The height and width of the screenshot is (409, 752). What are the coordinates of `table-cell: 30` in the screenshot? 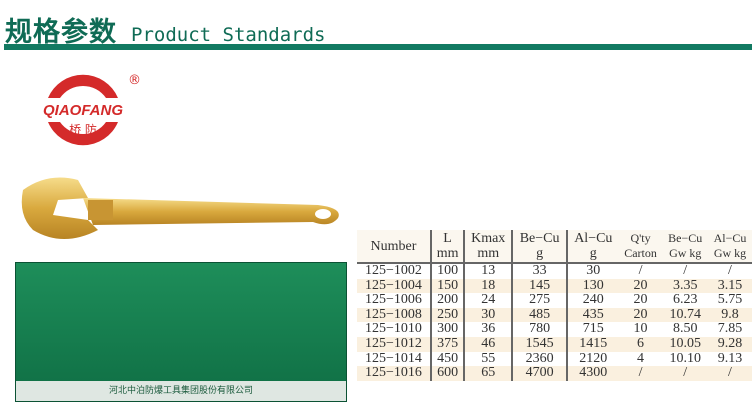 It's located at (593, 270).